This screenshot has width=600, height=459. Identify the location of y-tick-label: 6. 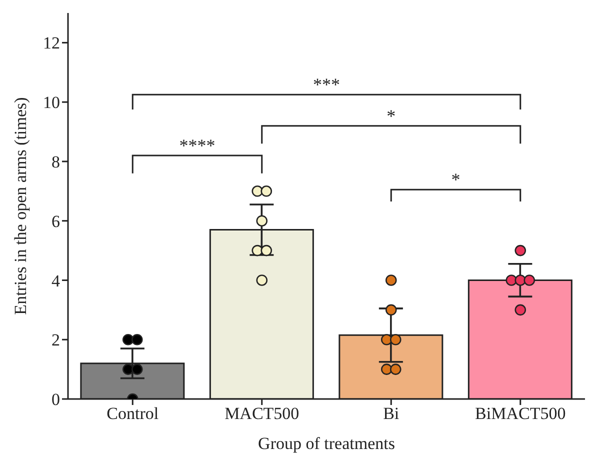
(56, 221).